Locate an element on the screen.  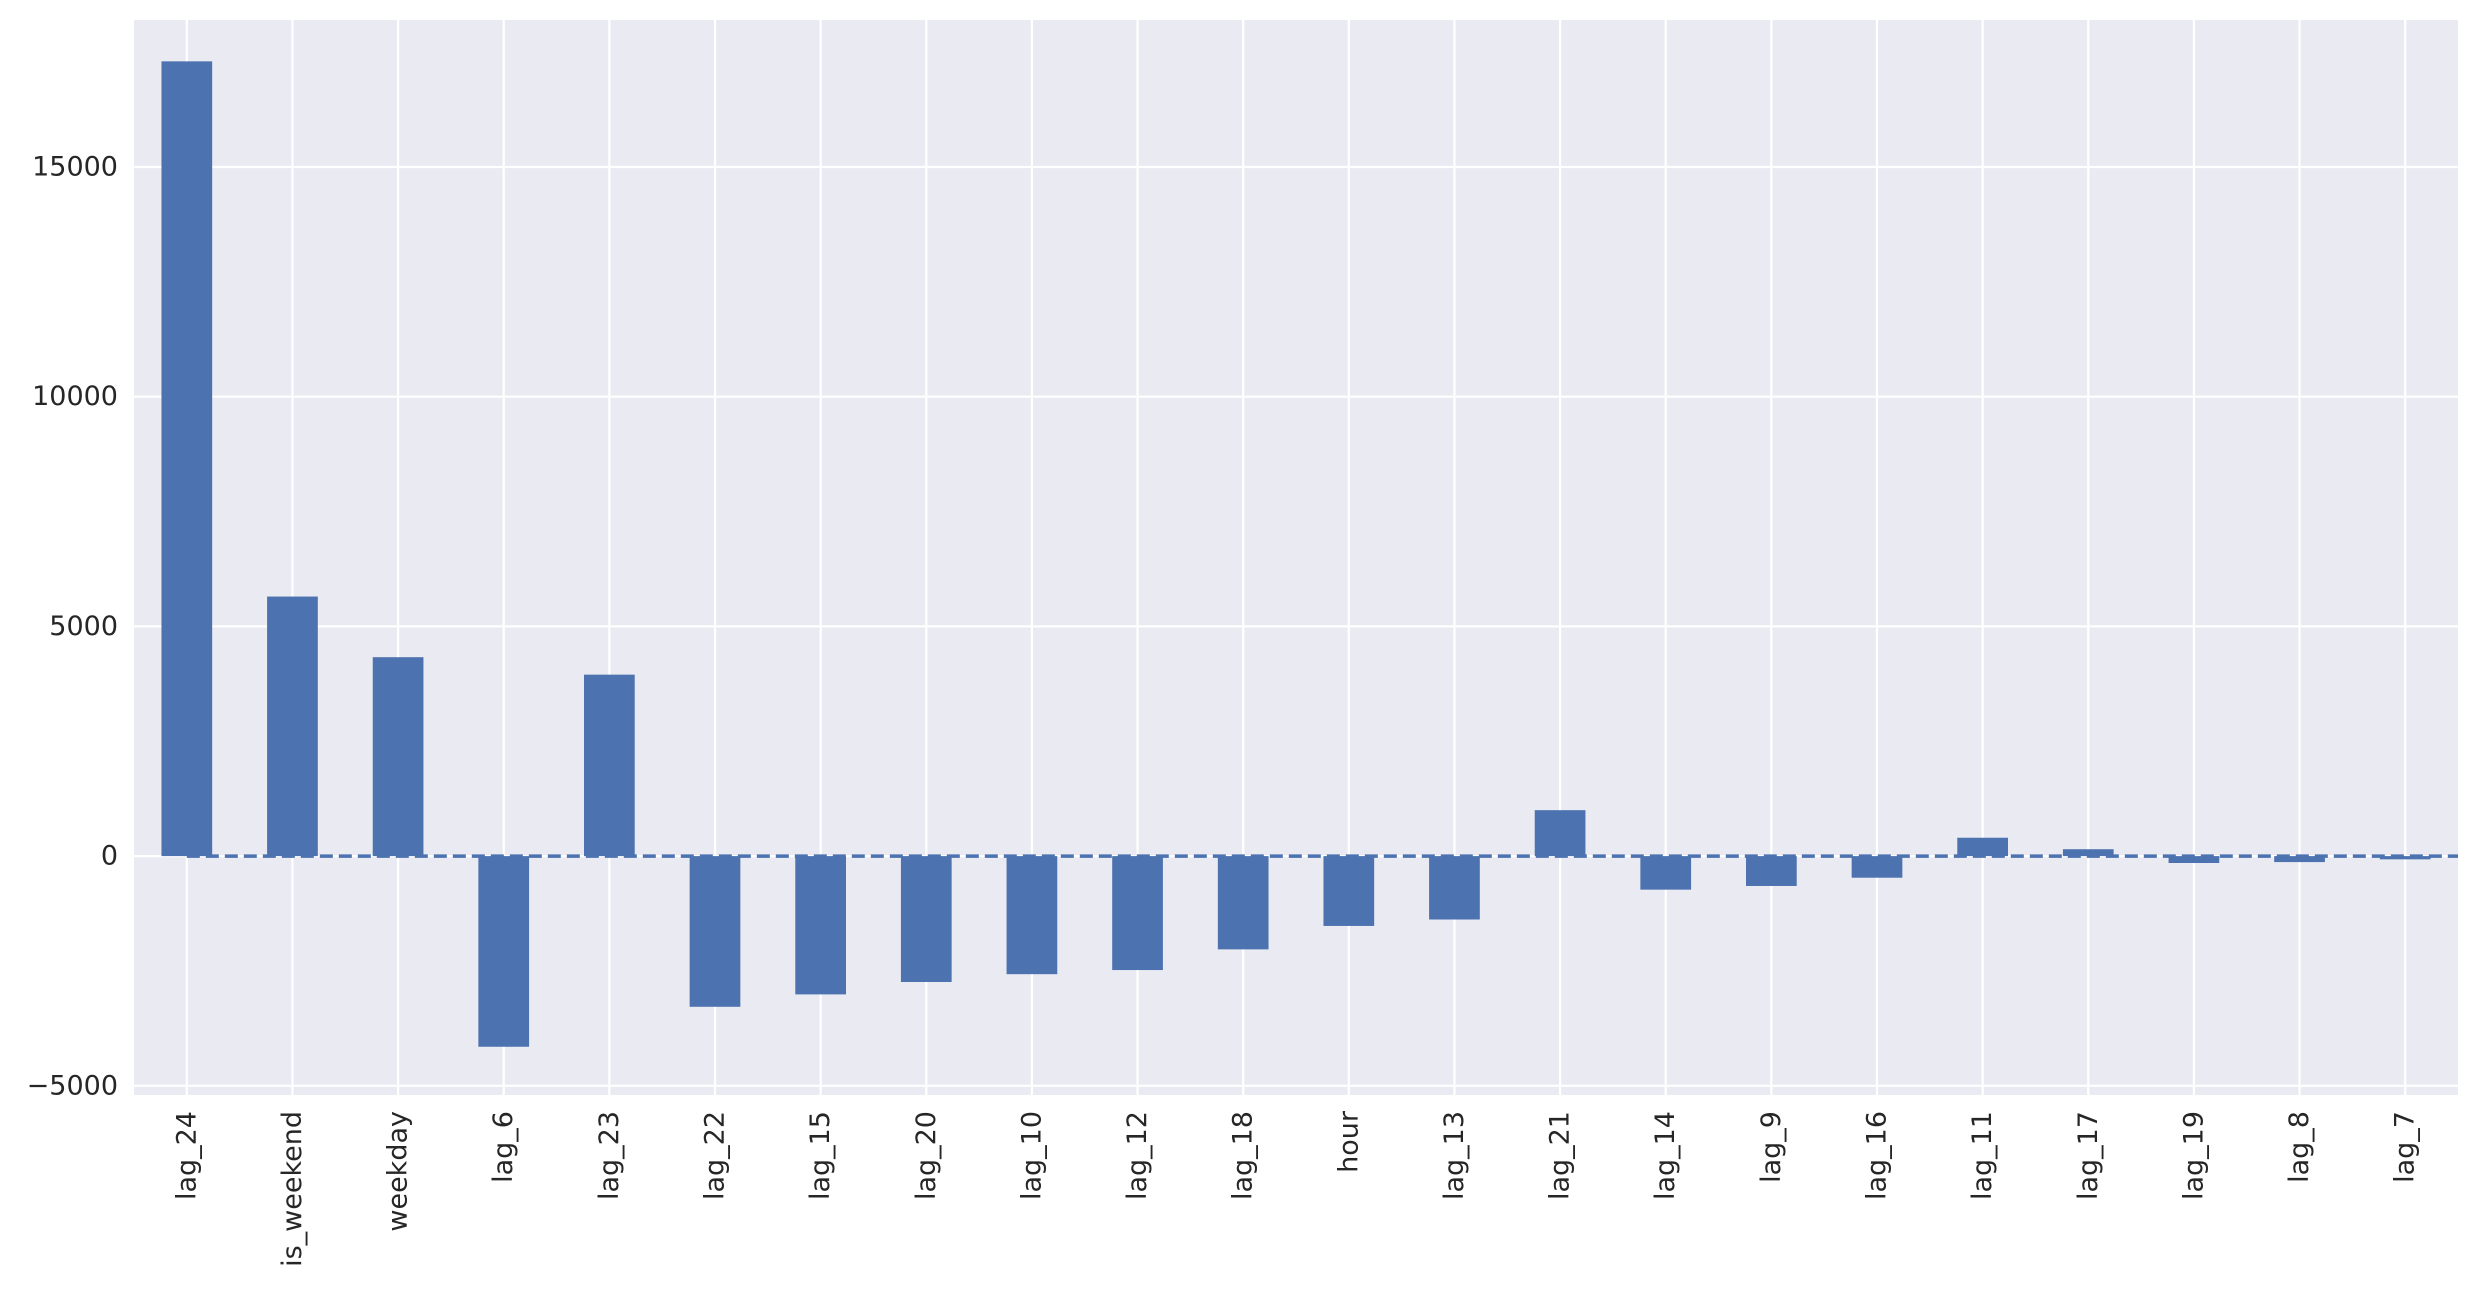
x-tick-label: hour is located at coordinates (1348, 1141).